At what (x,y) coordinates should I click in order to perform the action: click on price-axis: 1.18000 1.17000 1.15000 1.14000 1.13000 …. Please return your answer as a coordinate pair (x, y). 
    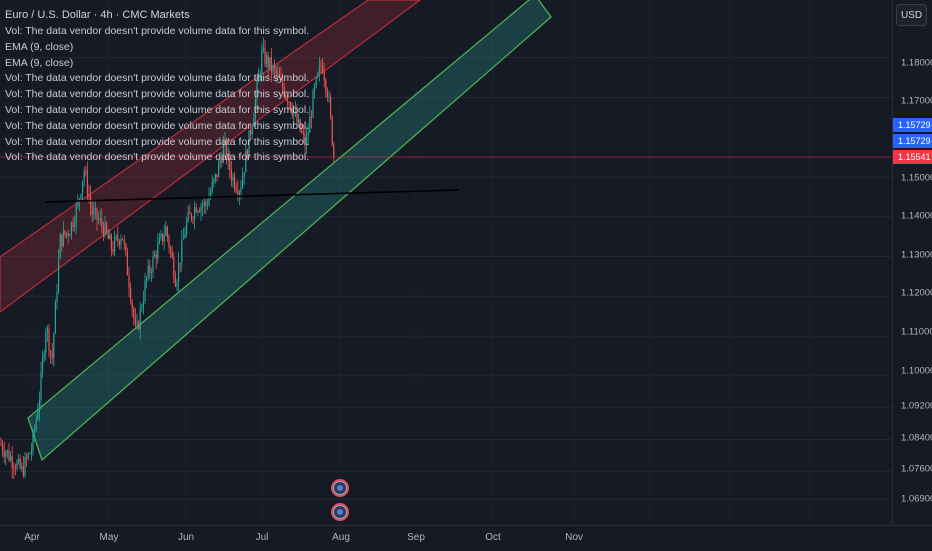
    Looking at the image, I should click on (912, 262).